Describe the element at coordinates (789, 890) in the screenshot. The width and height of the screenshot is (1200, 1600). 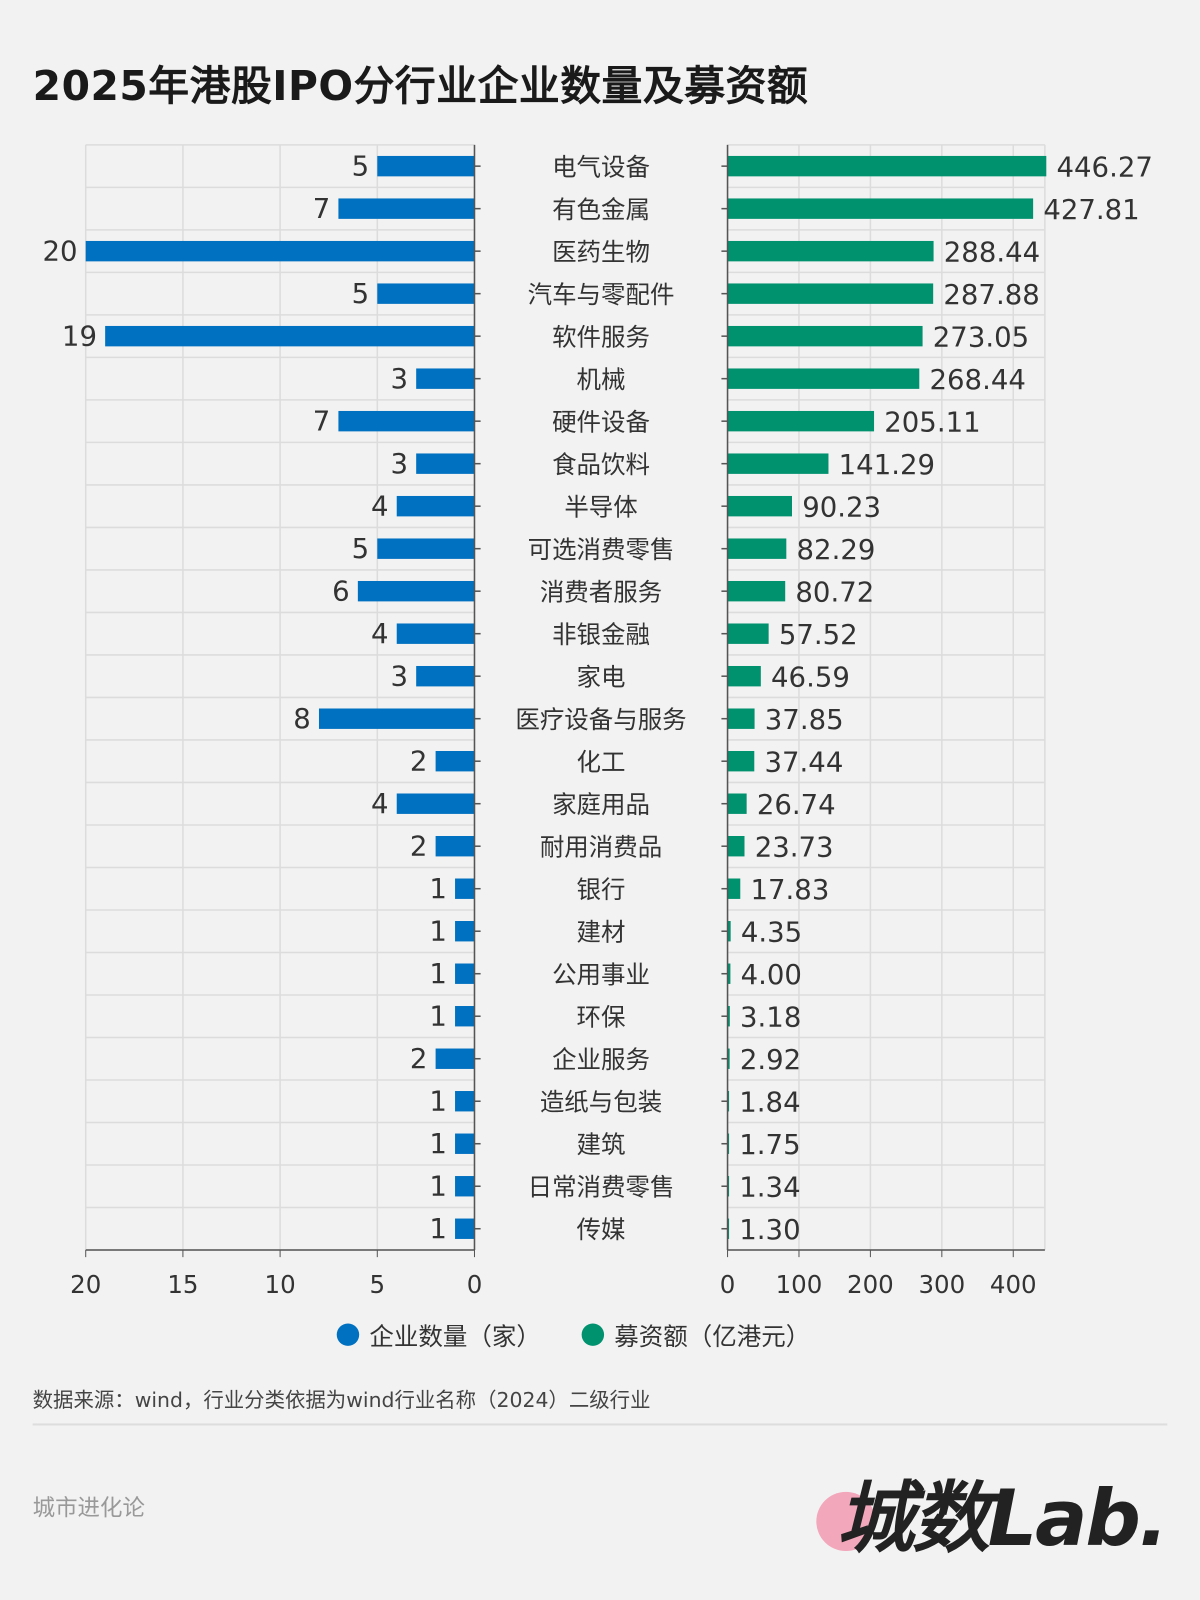
I see `data-label-amount: 17.83` at that location.